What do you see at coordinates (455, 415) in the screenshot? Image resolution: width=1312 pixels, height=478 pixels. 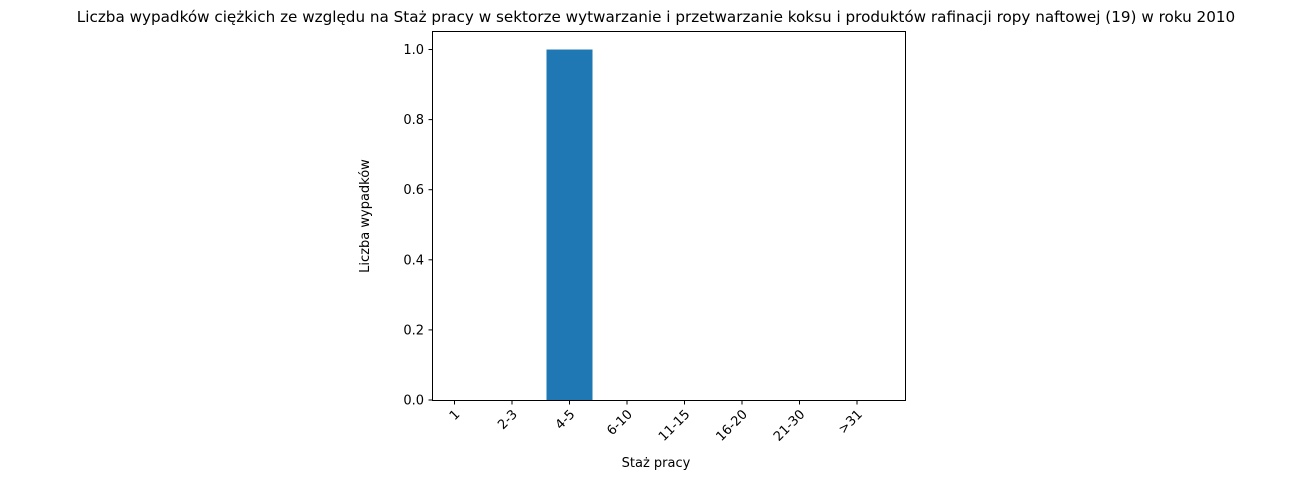 I see `x-tick-label: 1` at bounding box center [455, 415].